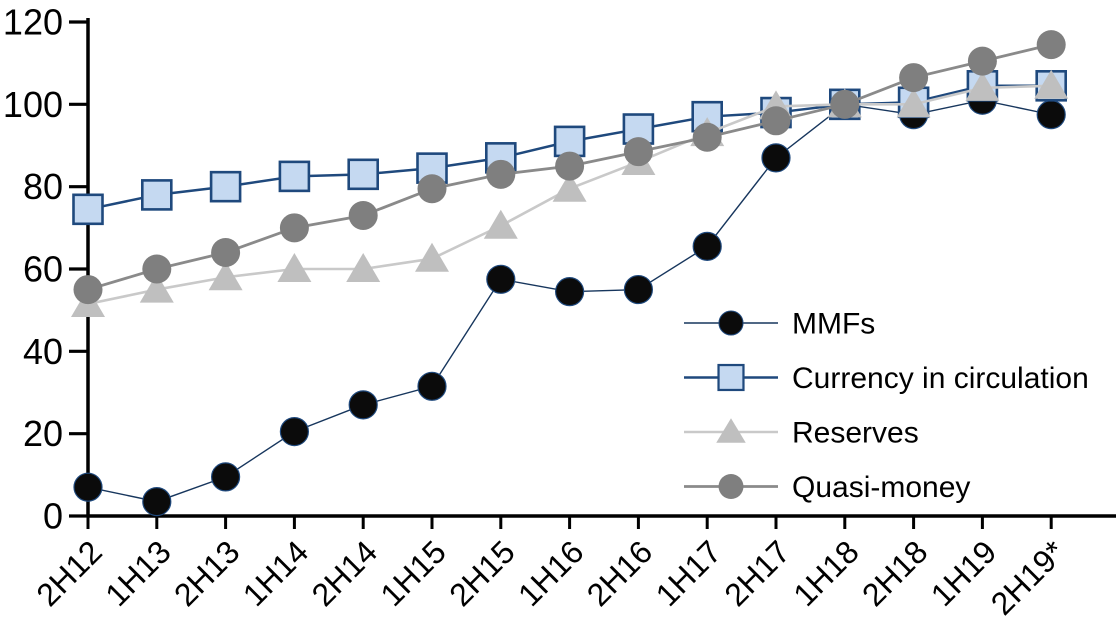 This screenshot has width=1119, height=640. What do you see at coordinates (345, 573) in the screenshot?
I see `x-tick-label: 2H14` at bounding box center [345, 573].